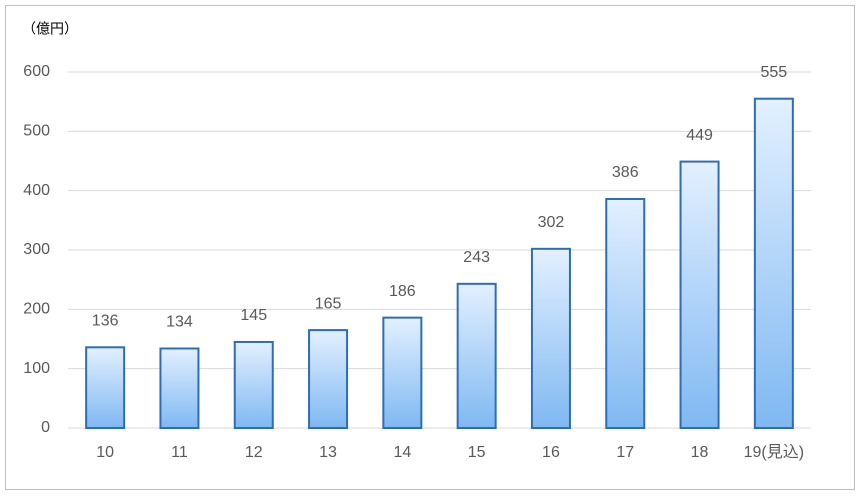 The image size is (860, 500). I want to click on y-unit-label: （億円）, so click(50, 29).